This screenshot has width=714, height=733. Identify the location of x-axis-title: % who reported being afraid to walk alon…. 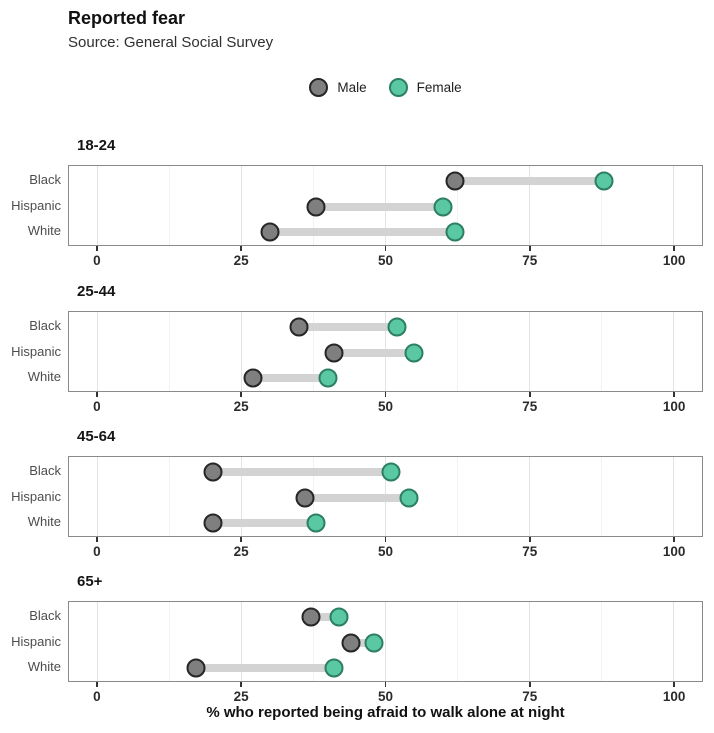
(385, 712).